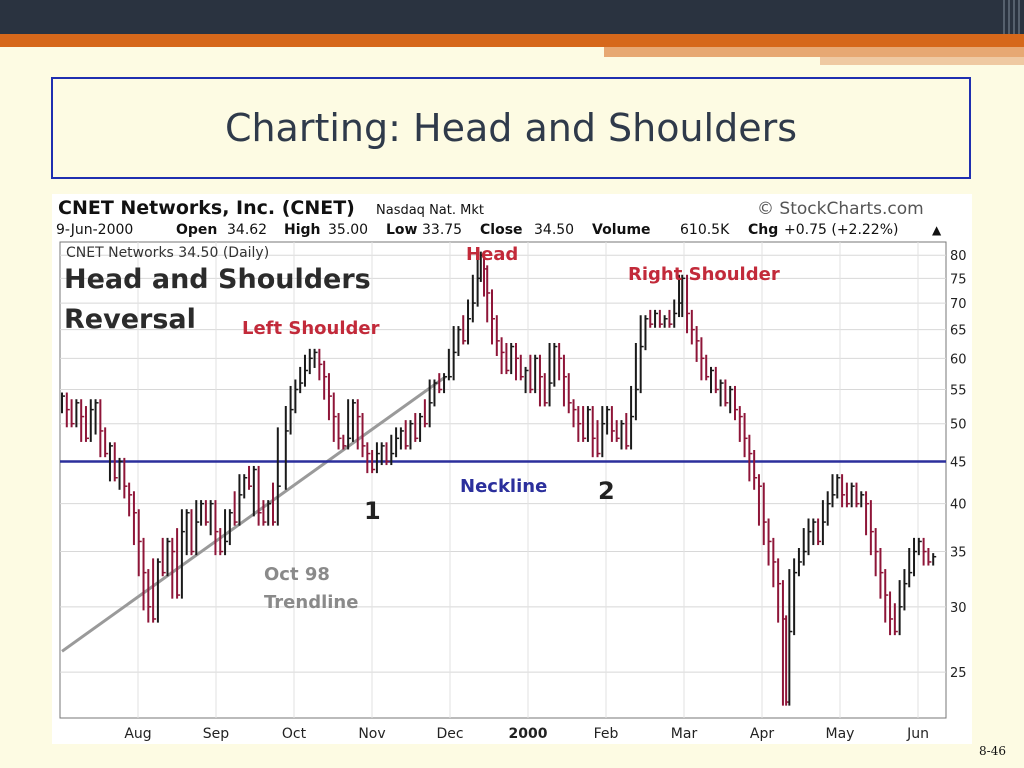  What do you see at coordinates (206, 208) in the screenshot?
I see `chart-company: CNET Networks, Inc. (CNET)` at bounding box center [206, 208].